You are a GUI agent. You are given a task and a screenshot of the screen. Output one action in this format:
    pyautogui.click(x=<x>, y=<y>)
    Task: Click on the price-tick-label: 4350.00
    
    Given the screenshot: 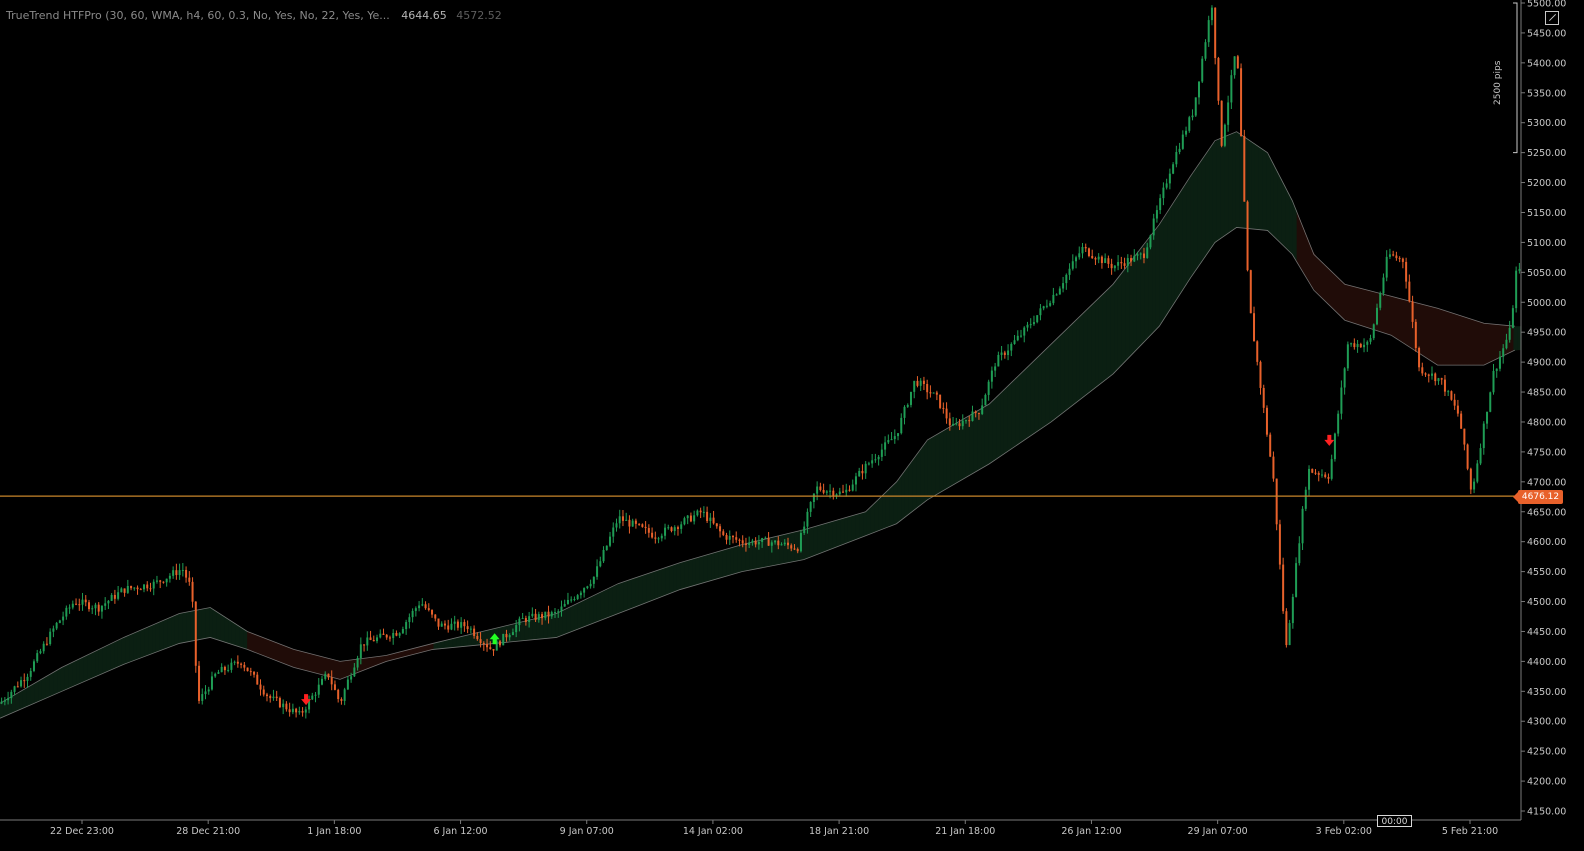 What is the action you would take?
    pyautogui.click(x=1546, y=692)
    